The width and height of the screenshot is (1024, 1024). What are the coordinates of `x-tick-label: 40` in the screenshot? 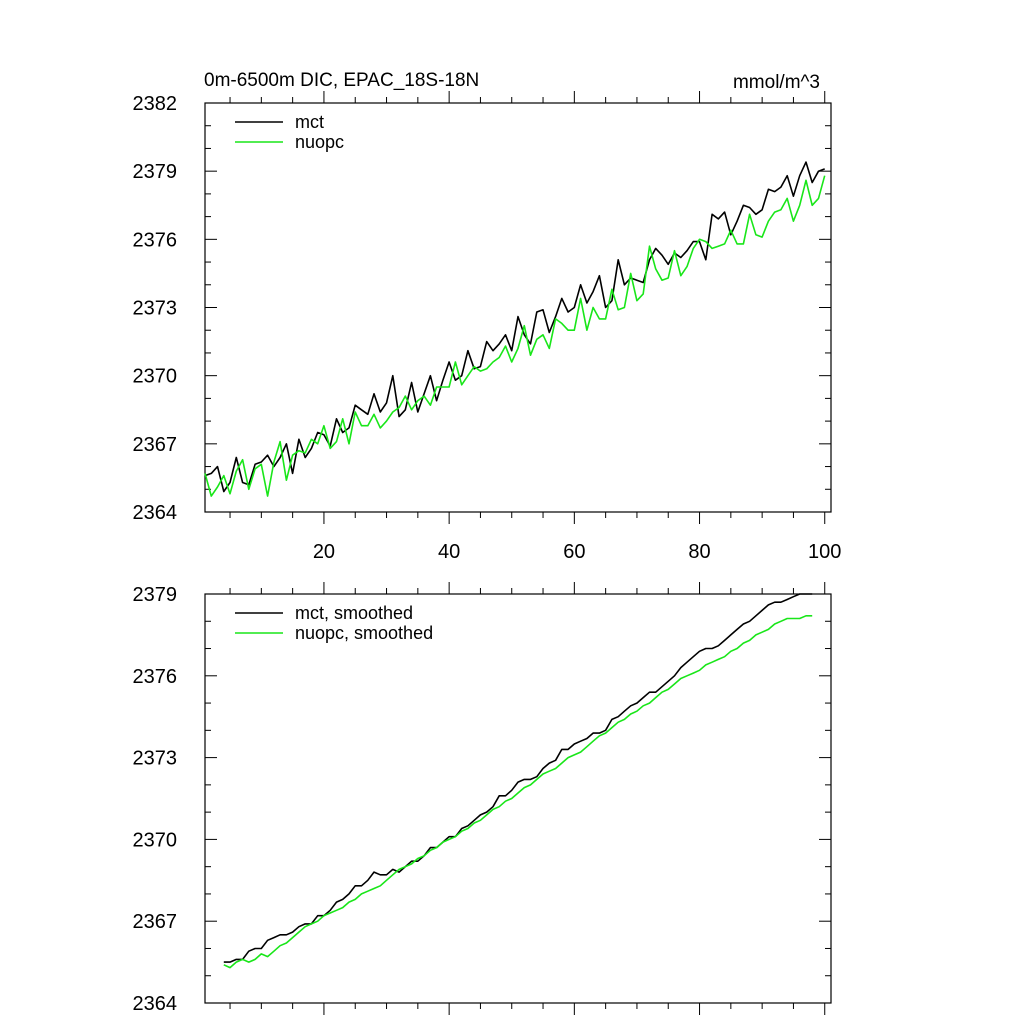 It's located at (449, 552).